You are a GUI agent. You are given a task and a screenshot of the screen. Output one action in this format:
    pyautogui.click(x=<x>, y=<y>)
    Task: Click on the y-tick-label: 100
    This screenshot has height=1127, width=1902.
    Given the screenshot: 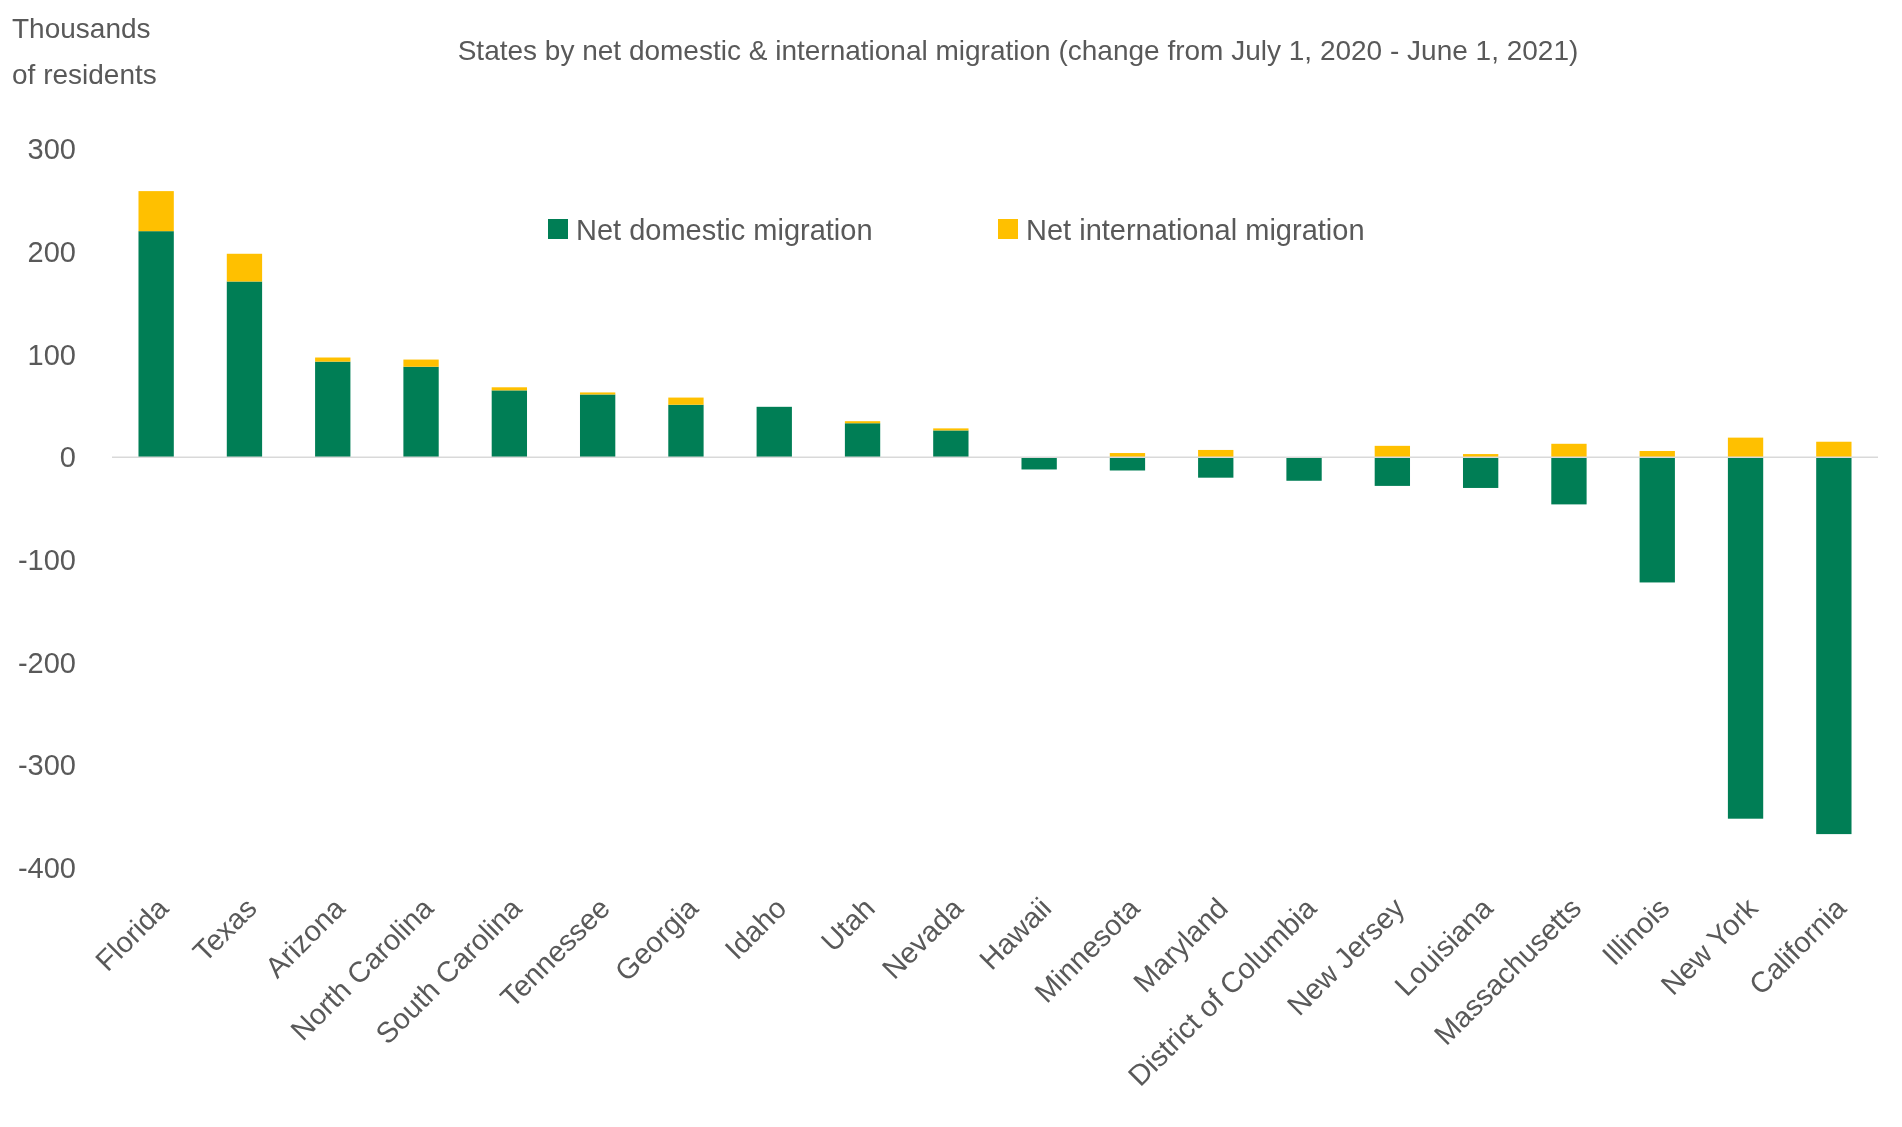 What is the action you would take?
    pyautogui.click(x=51, y=354)
    